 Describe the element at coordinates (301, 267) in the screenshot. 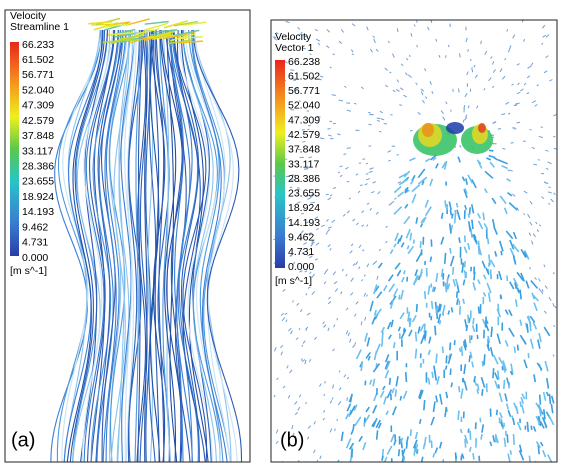

I see `colorbar-tick-label: 0.000` at that location.